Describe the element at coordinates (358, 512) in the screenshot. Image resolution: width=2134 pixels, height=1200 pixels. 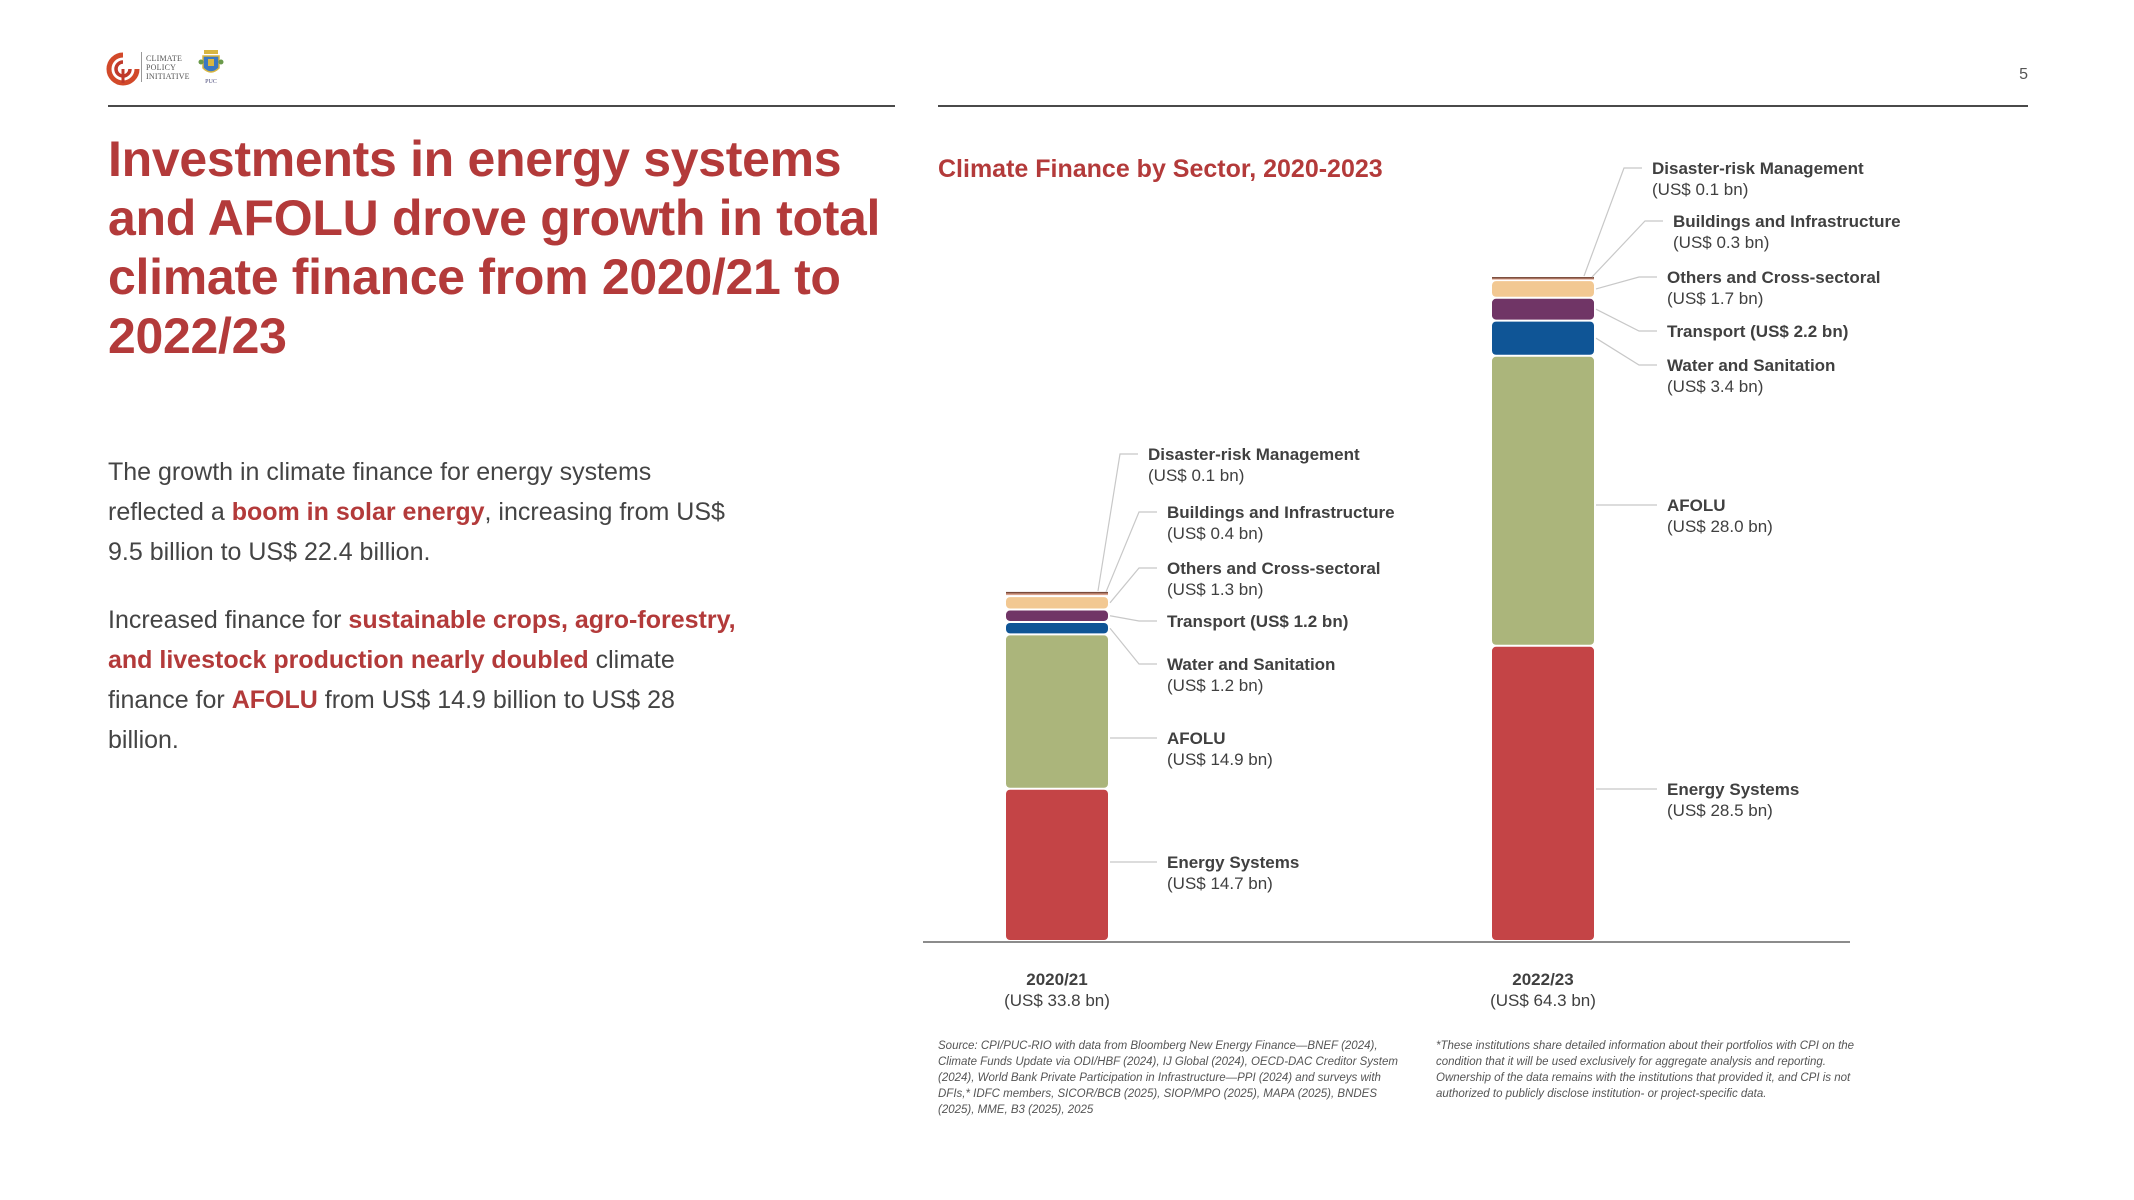
I see `highlighted-text: boom in solar energy` at that location.